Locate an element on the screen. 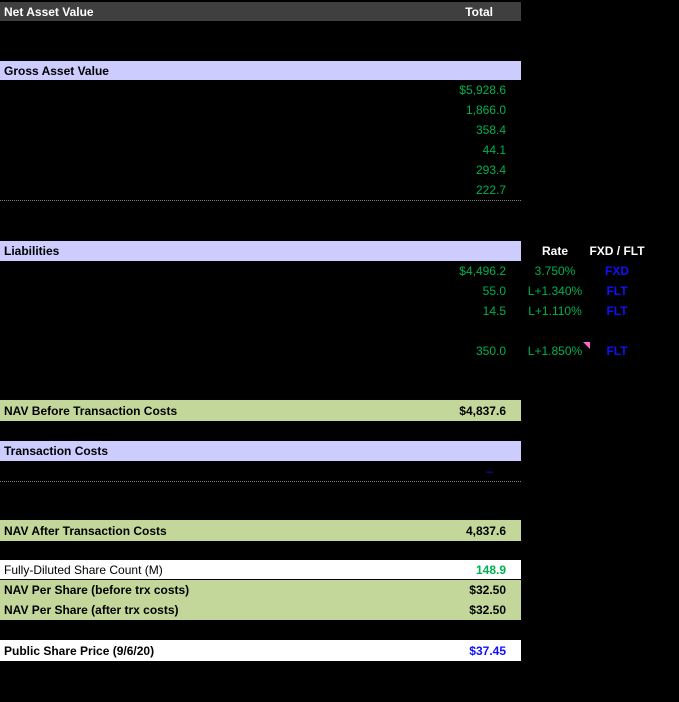 This screenshot has height=702, width=679. total-column-header: Total is located at coordinates (479, 11).